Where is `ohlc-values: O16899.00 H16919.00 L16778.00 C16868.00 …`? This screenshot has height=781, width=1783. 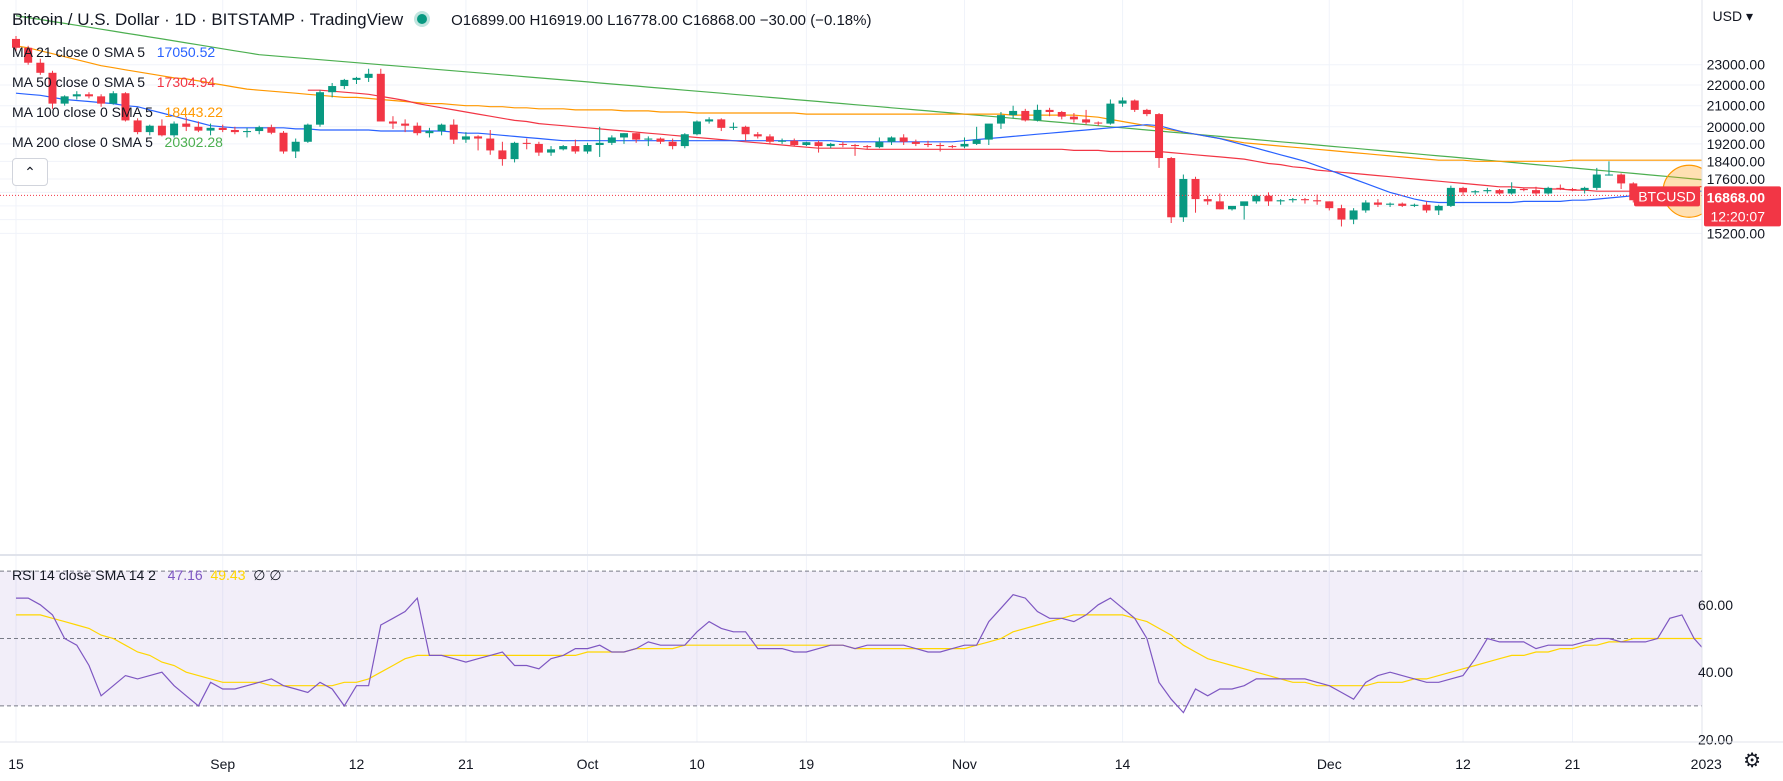 ohlc-values: O16899.00 H16919.00 L16778.00 C16868.00 … is located at coordinates (661, 20).